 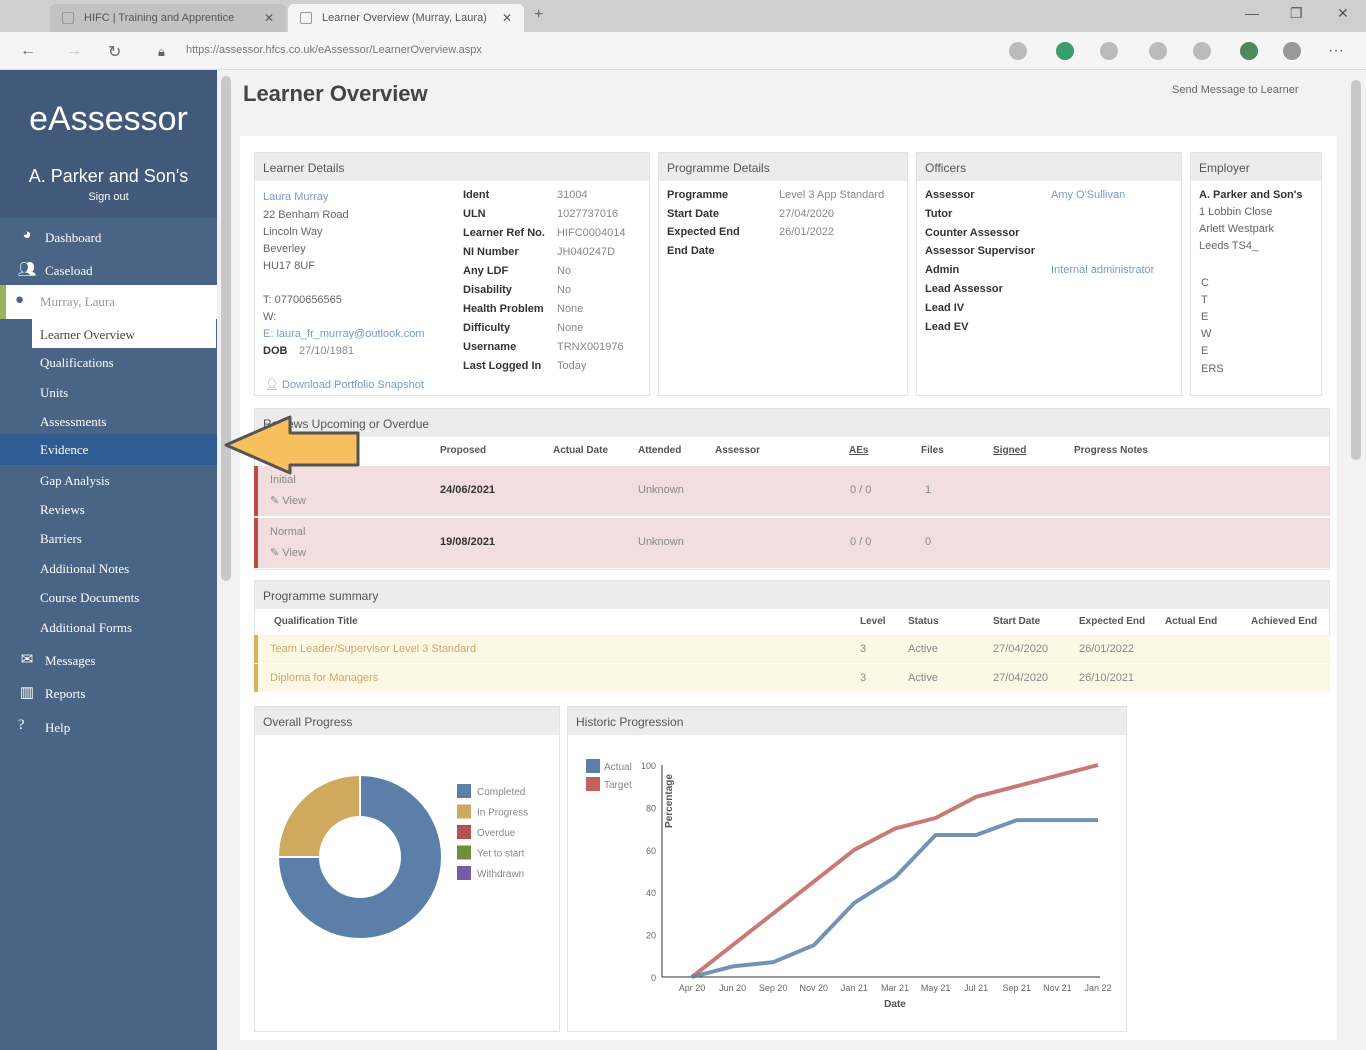 What do you see at coordinates (108, 508) in the screenshot?
I see `sub-reviews: Reviews` at bounding box center [108, 508].